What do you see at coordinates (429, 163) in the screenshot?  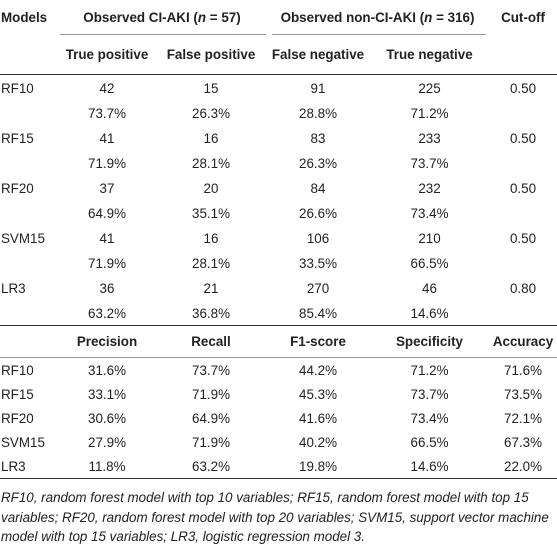 I see `tn-percent: 73.7%` at bounding box center [429, 163].